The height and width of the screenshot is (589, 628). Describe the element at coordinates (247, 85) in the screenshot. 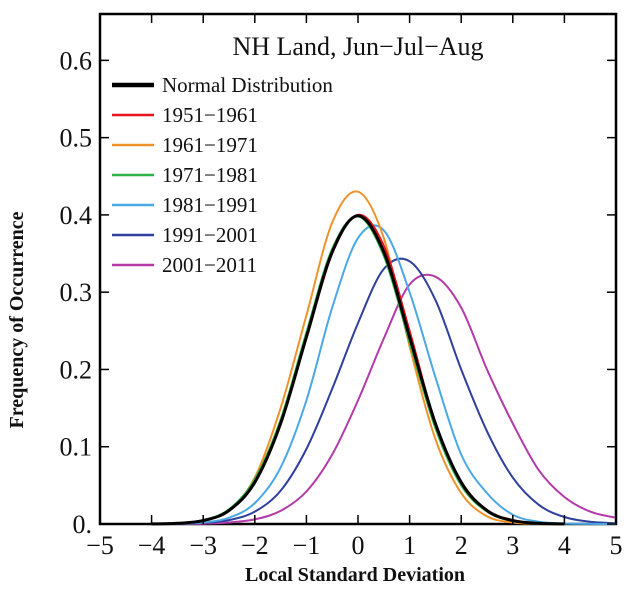

I see `legend-label-0: Normal Distribution` at that location.